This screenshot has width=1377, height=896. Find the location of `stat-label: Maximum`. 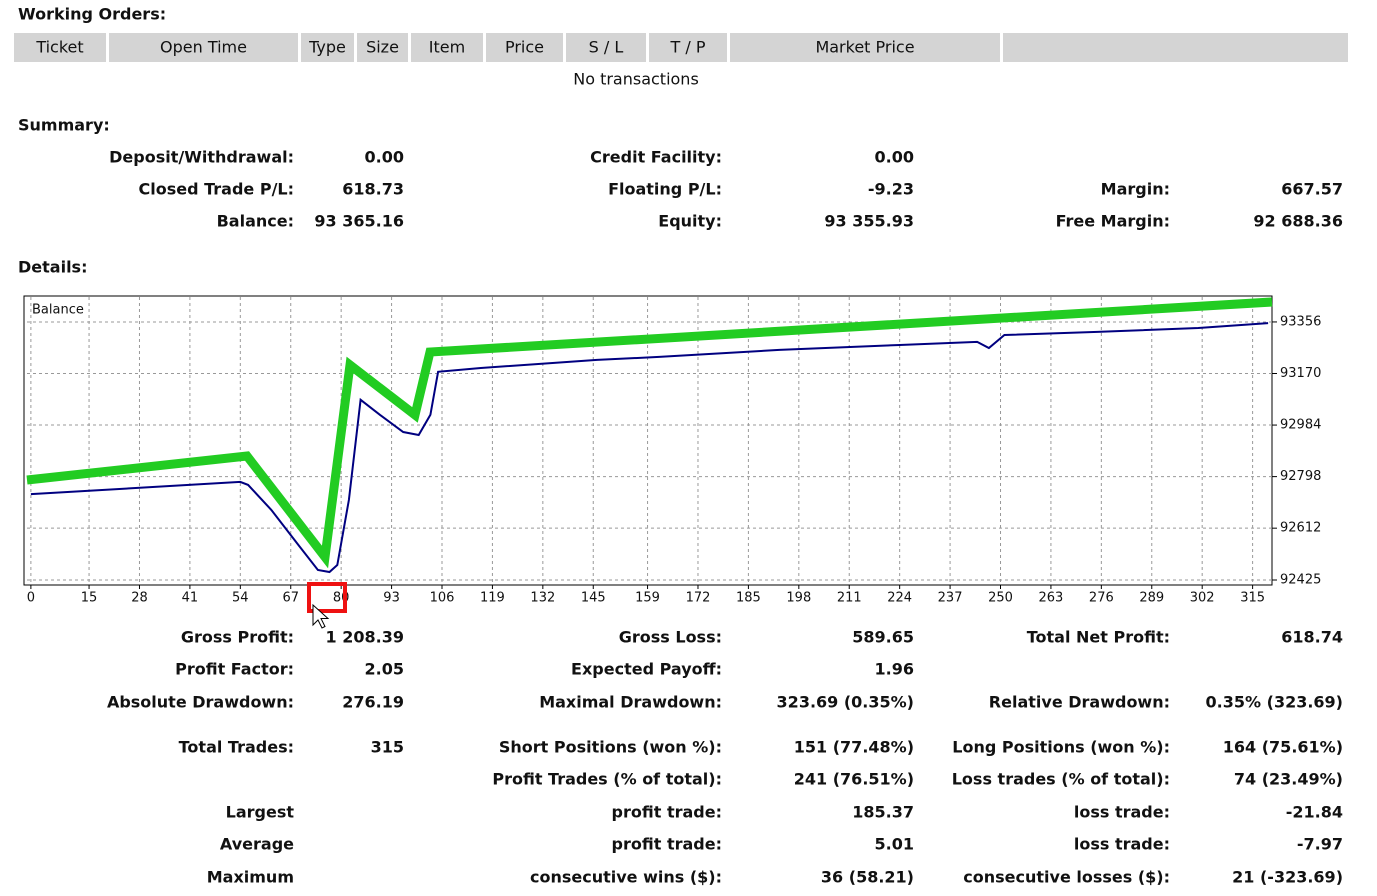

stat-label: Maximum is located at coordinates (250, 877).